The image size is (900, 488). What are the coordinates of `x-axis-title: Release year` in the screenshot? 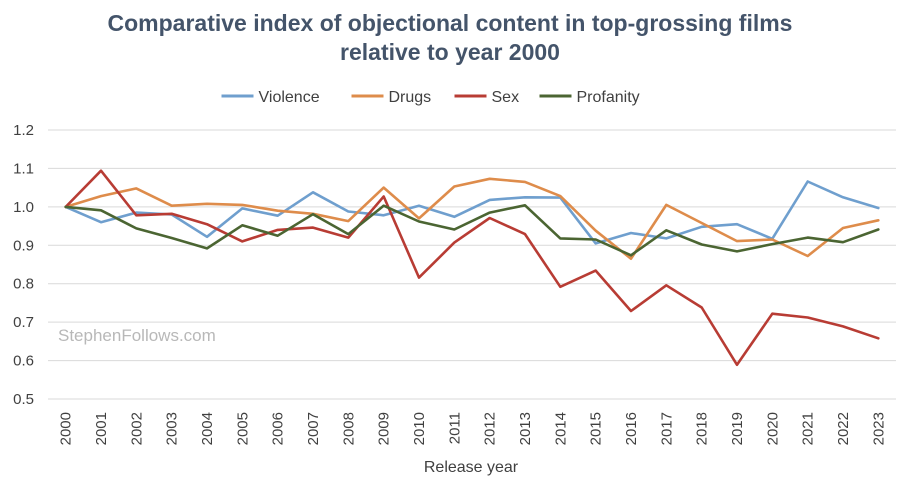 It's located at (471, 467).